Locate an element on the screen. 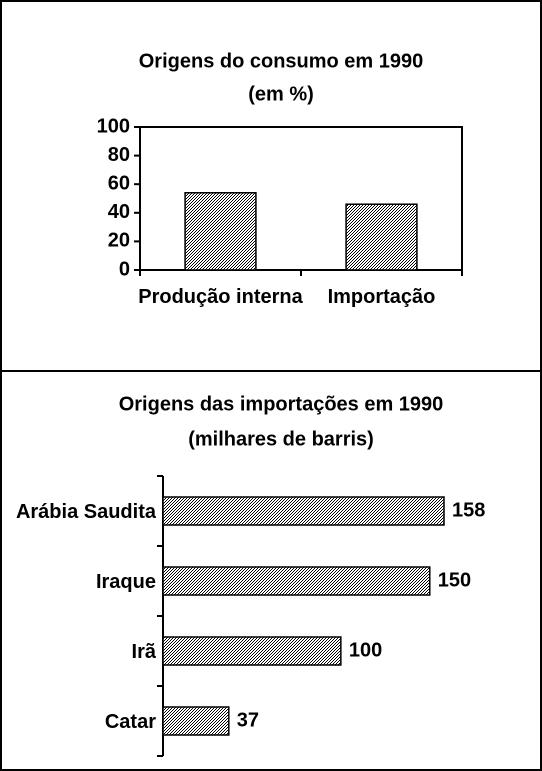 The image size is (542, 771). y-tick-label: Catar is located at coordinates (130, 722).